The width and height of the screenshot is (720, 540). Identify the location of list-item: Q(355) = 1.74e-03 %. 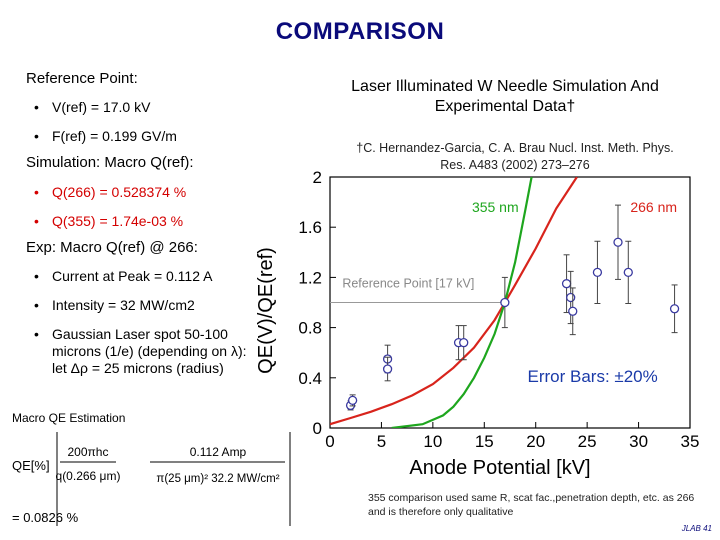
(107, 221).